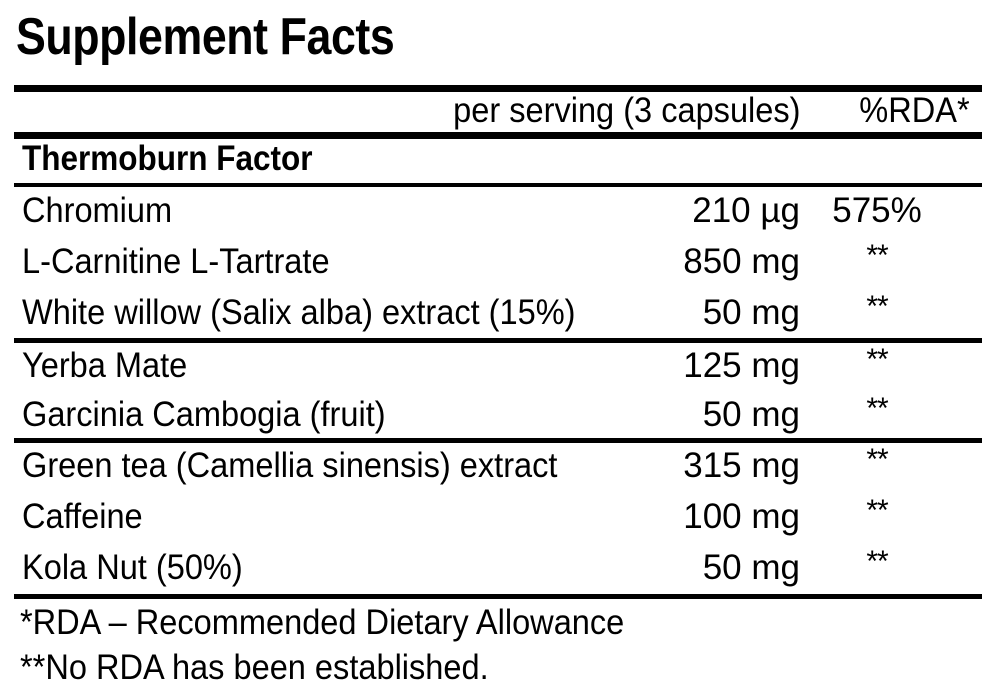  Describe the element at coordinates (132, 567) in the screenshot. I see `ingredient-name: Kola Nut (50%)` at that location.